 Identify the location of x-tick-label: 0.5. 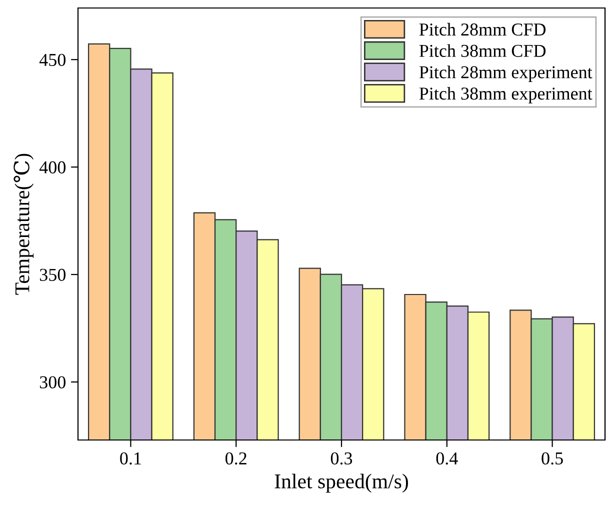
(552, 458).